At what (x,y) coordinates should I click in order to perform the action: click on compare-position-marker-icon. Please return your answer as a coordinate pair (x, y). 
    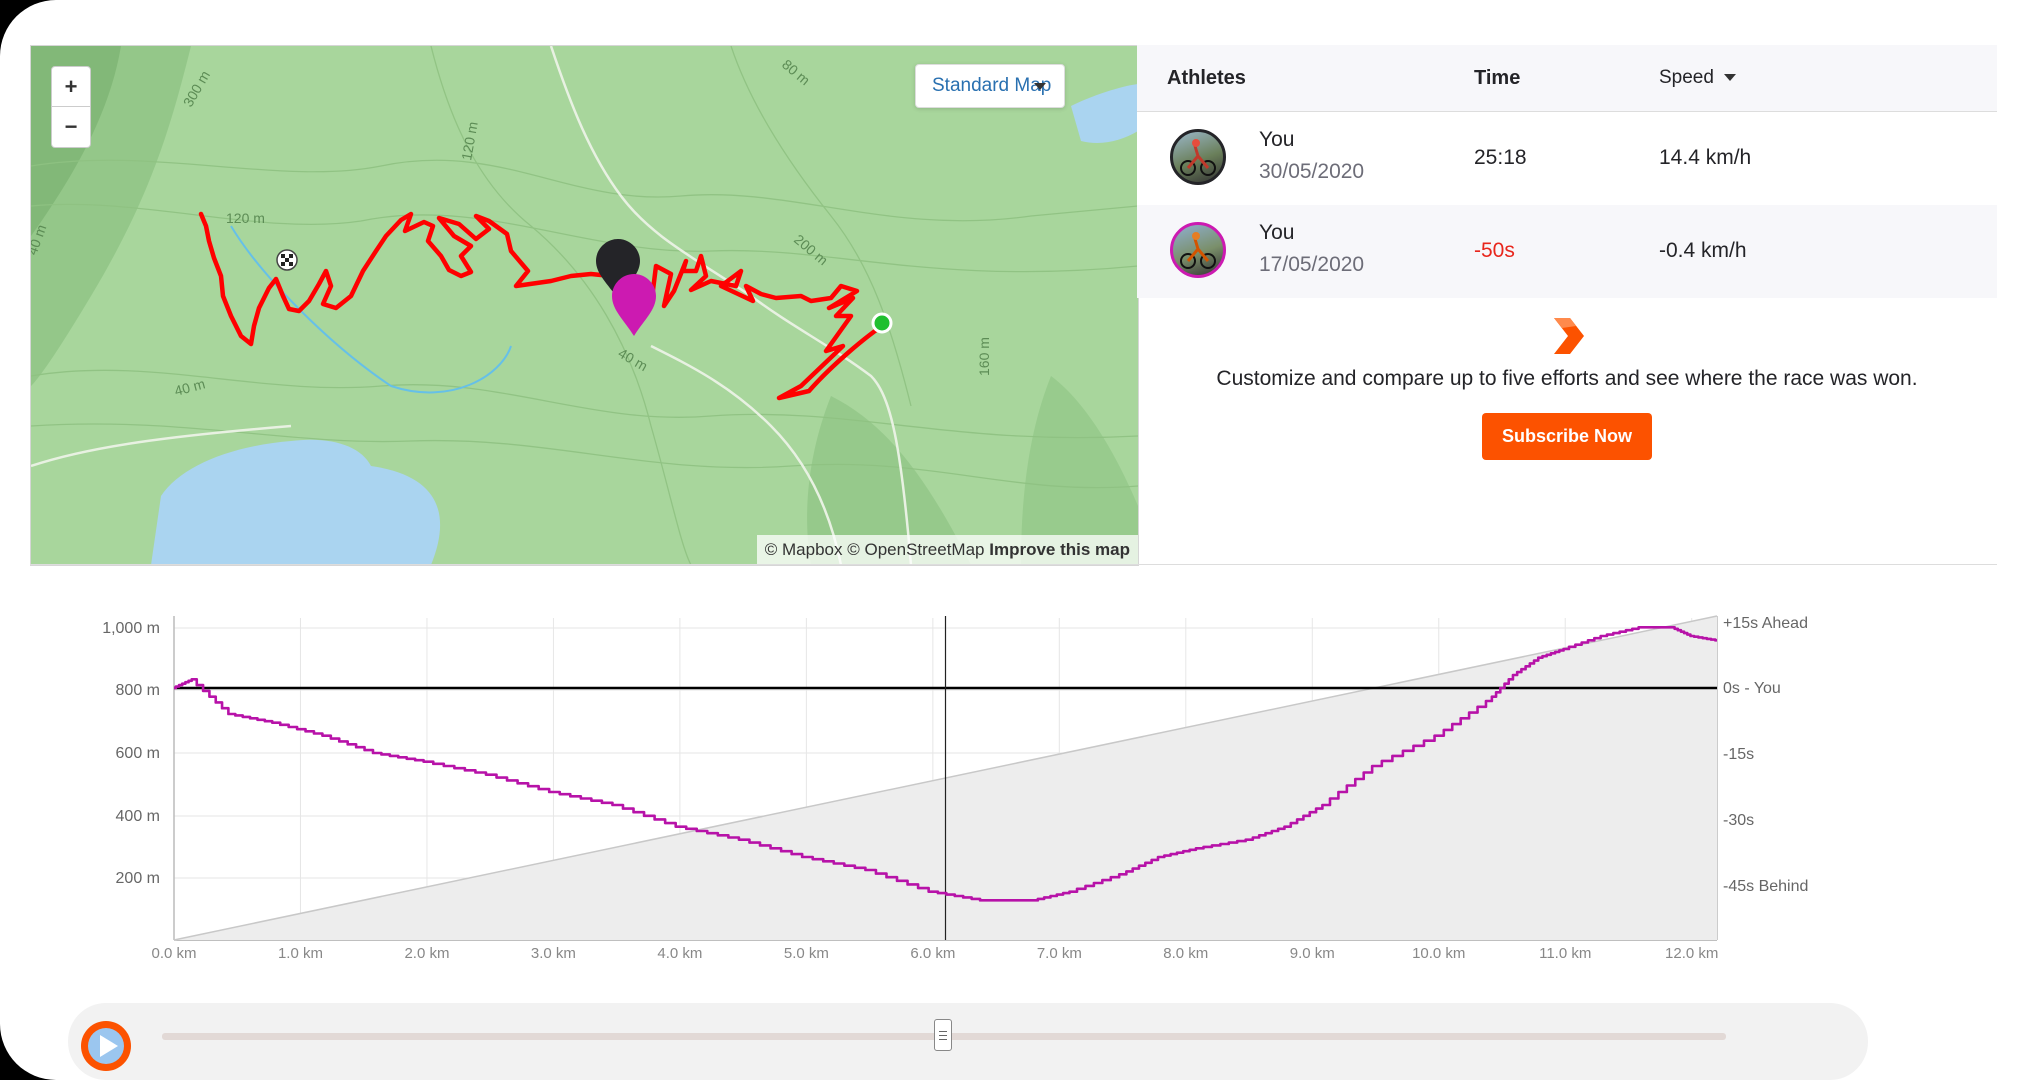
    Looking at the image, I should click on (634, 305).